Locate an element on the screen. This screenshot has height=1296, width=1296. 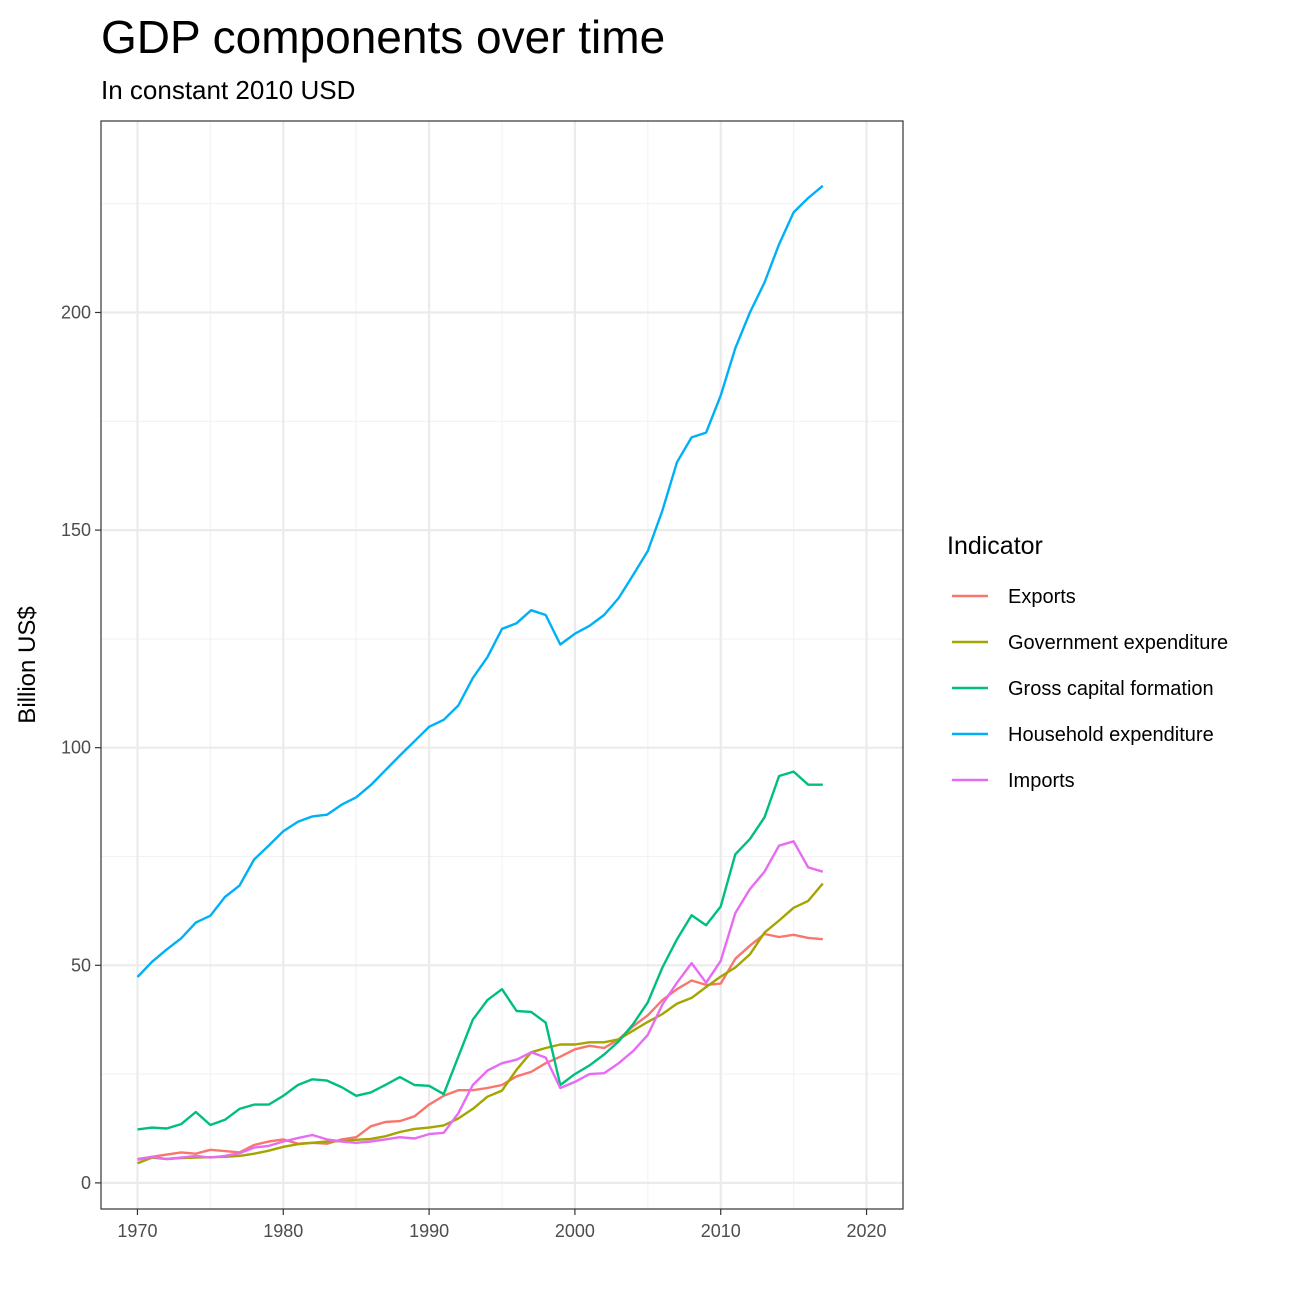
y-axis-title: Billion US$ is located at coordinates (27, 664).